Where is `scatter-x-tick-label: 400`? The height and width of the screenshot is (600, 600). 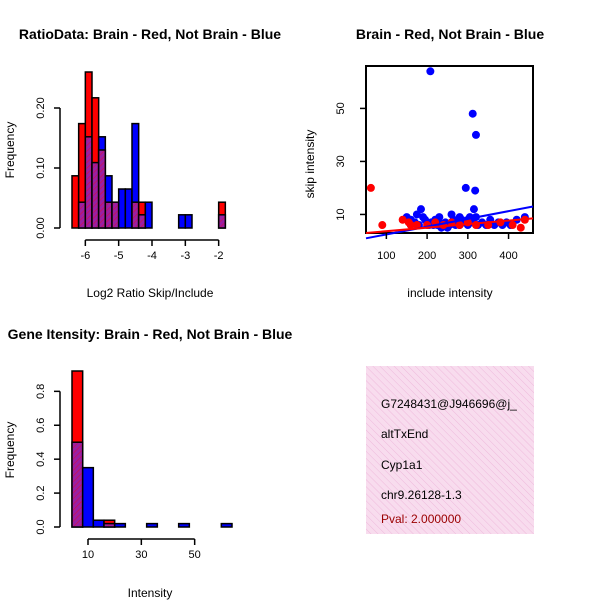 scatter-x-tick-label: 400 is located at coordinates (508, 256).